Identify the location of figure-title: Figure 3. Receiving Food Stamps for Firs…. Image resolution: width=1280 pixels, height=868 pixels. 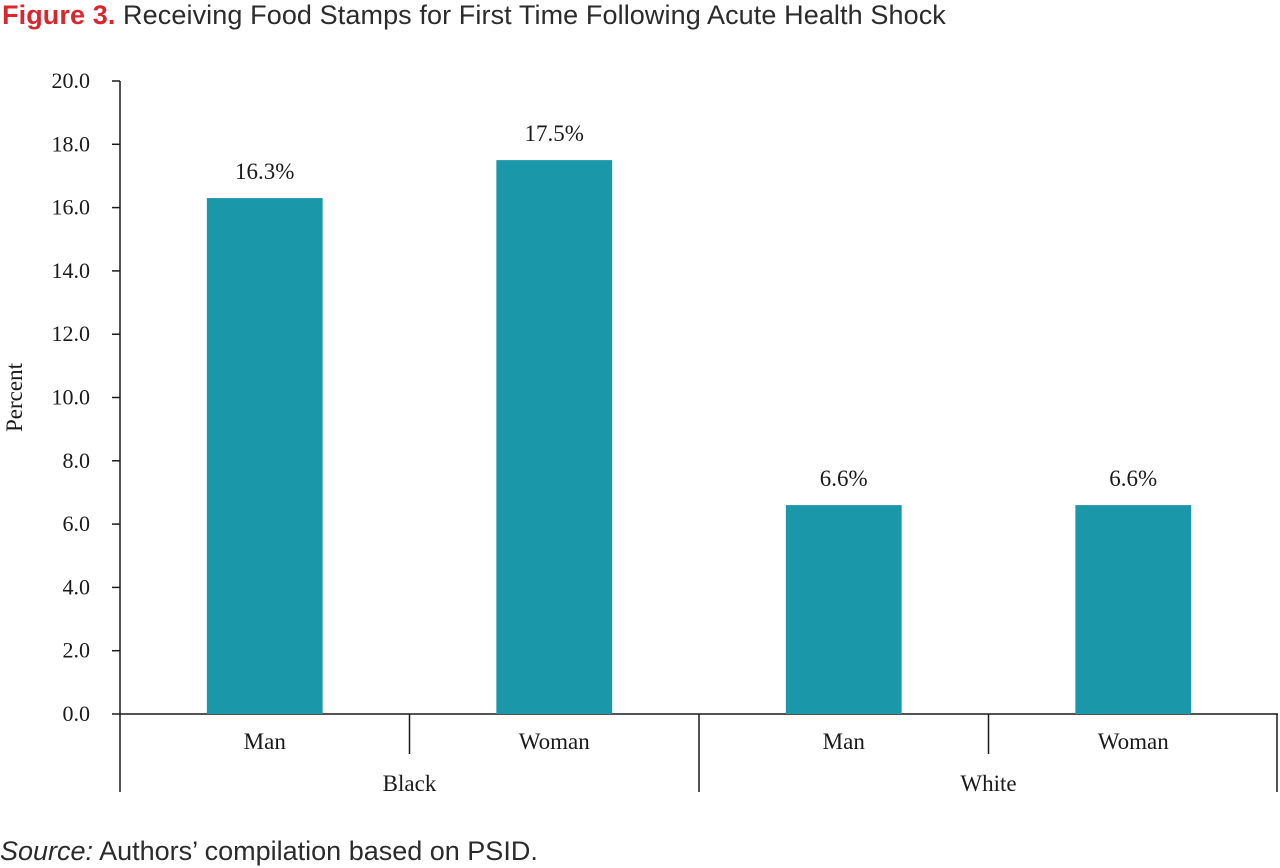
(474, 15).